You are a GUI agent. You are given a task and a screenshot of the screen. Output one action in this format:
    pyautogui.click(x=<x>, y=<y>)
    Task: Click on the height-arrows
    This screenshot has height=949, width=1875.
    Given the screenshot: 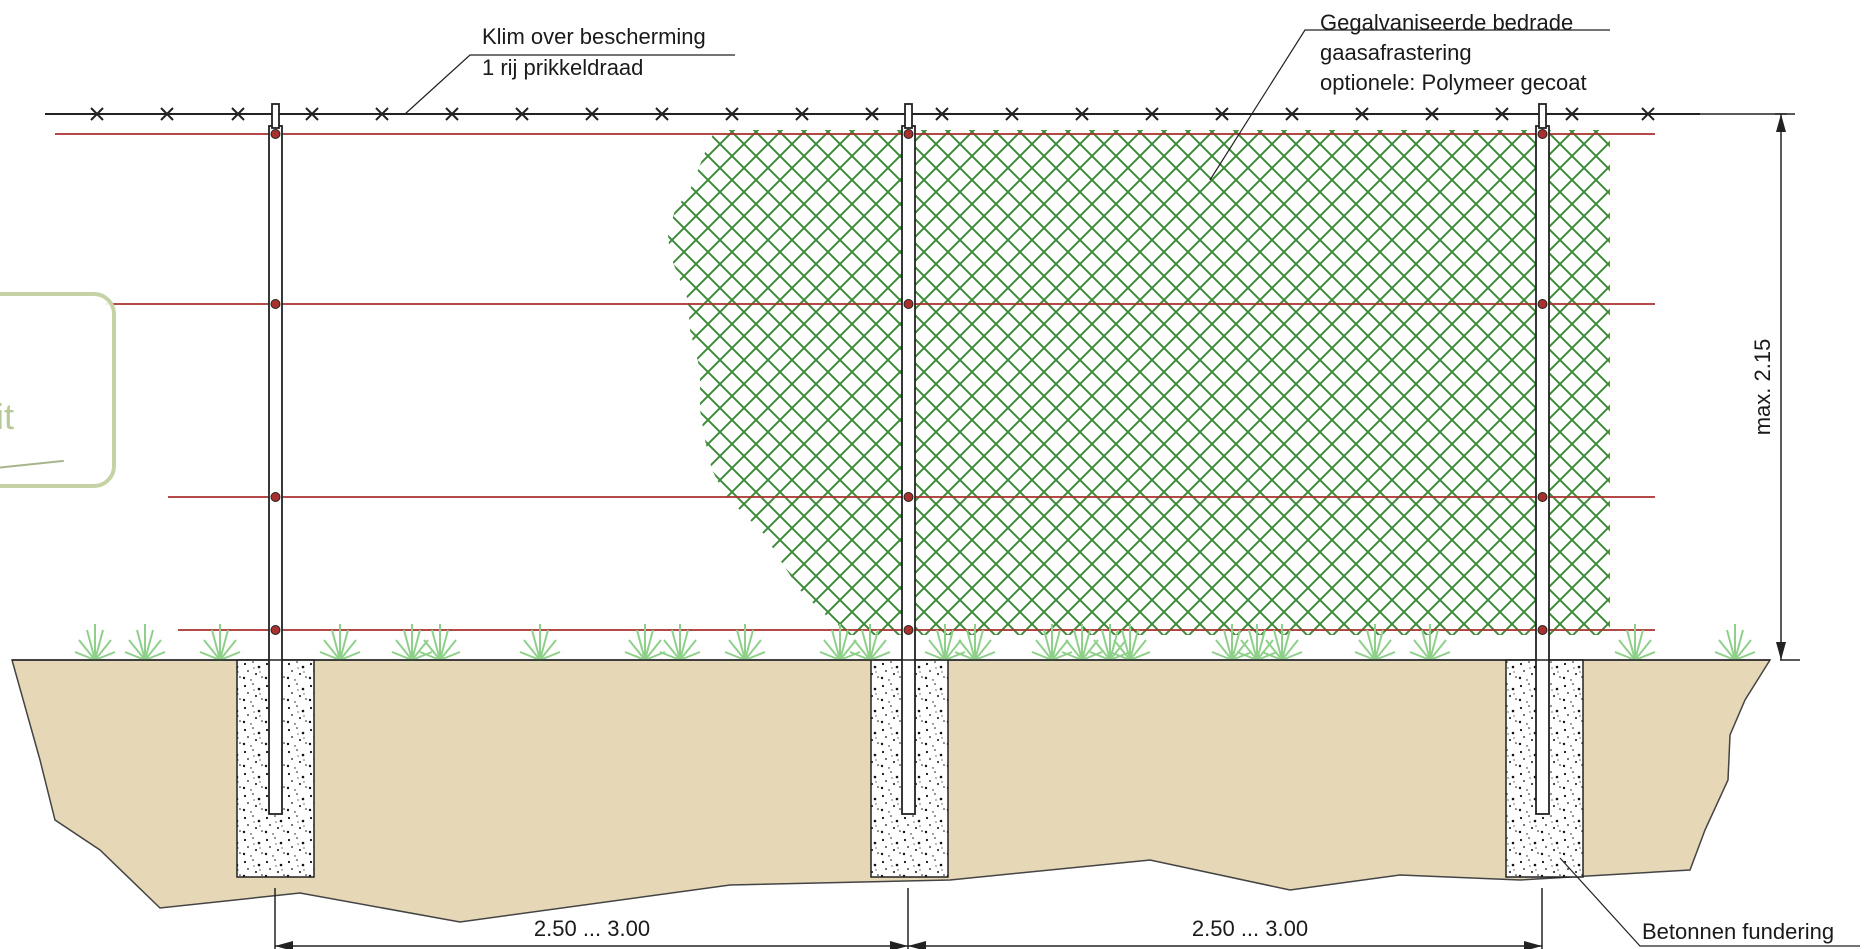 What is the action you would take?
    pyautogui.click(x=1781, y=387)
    